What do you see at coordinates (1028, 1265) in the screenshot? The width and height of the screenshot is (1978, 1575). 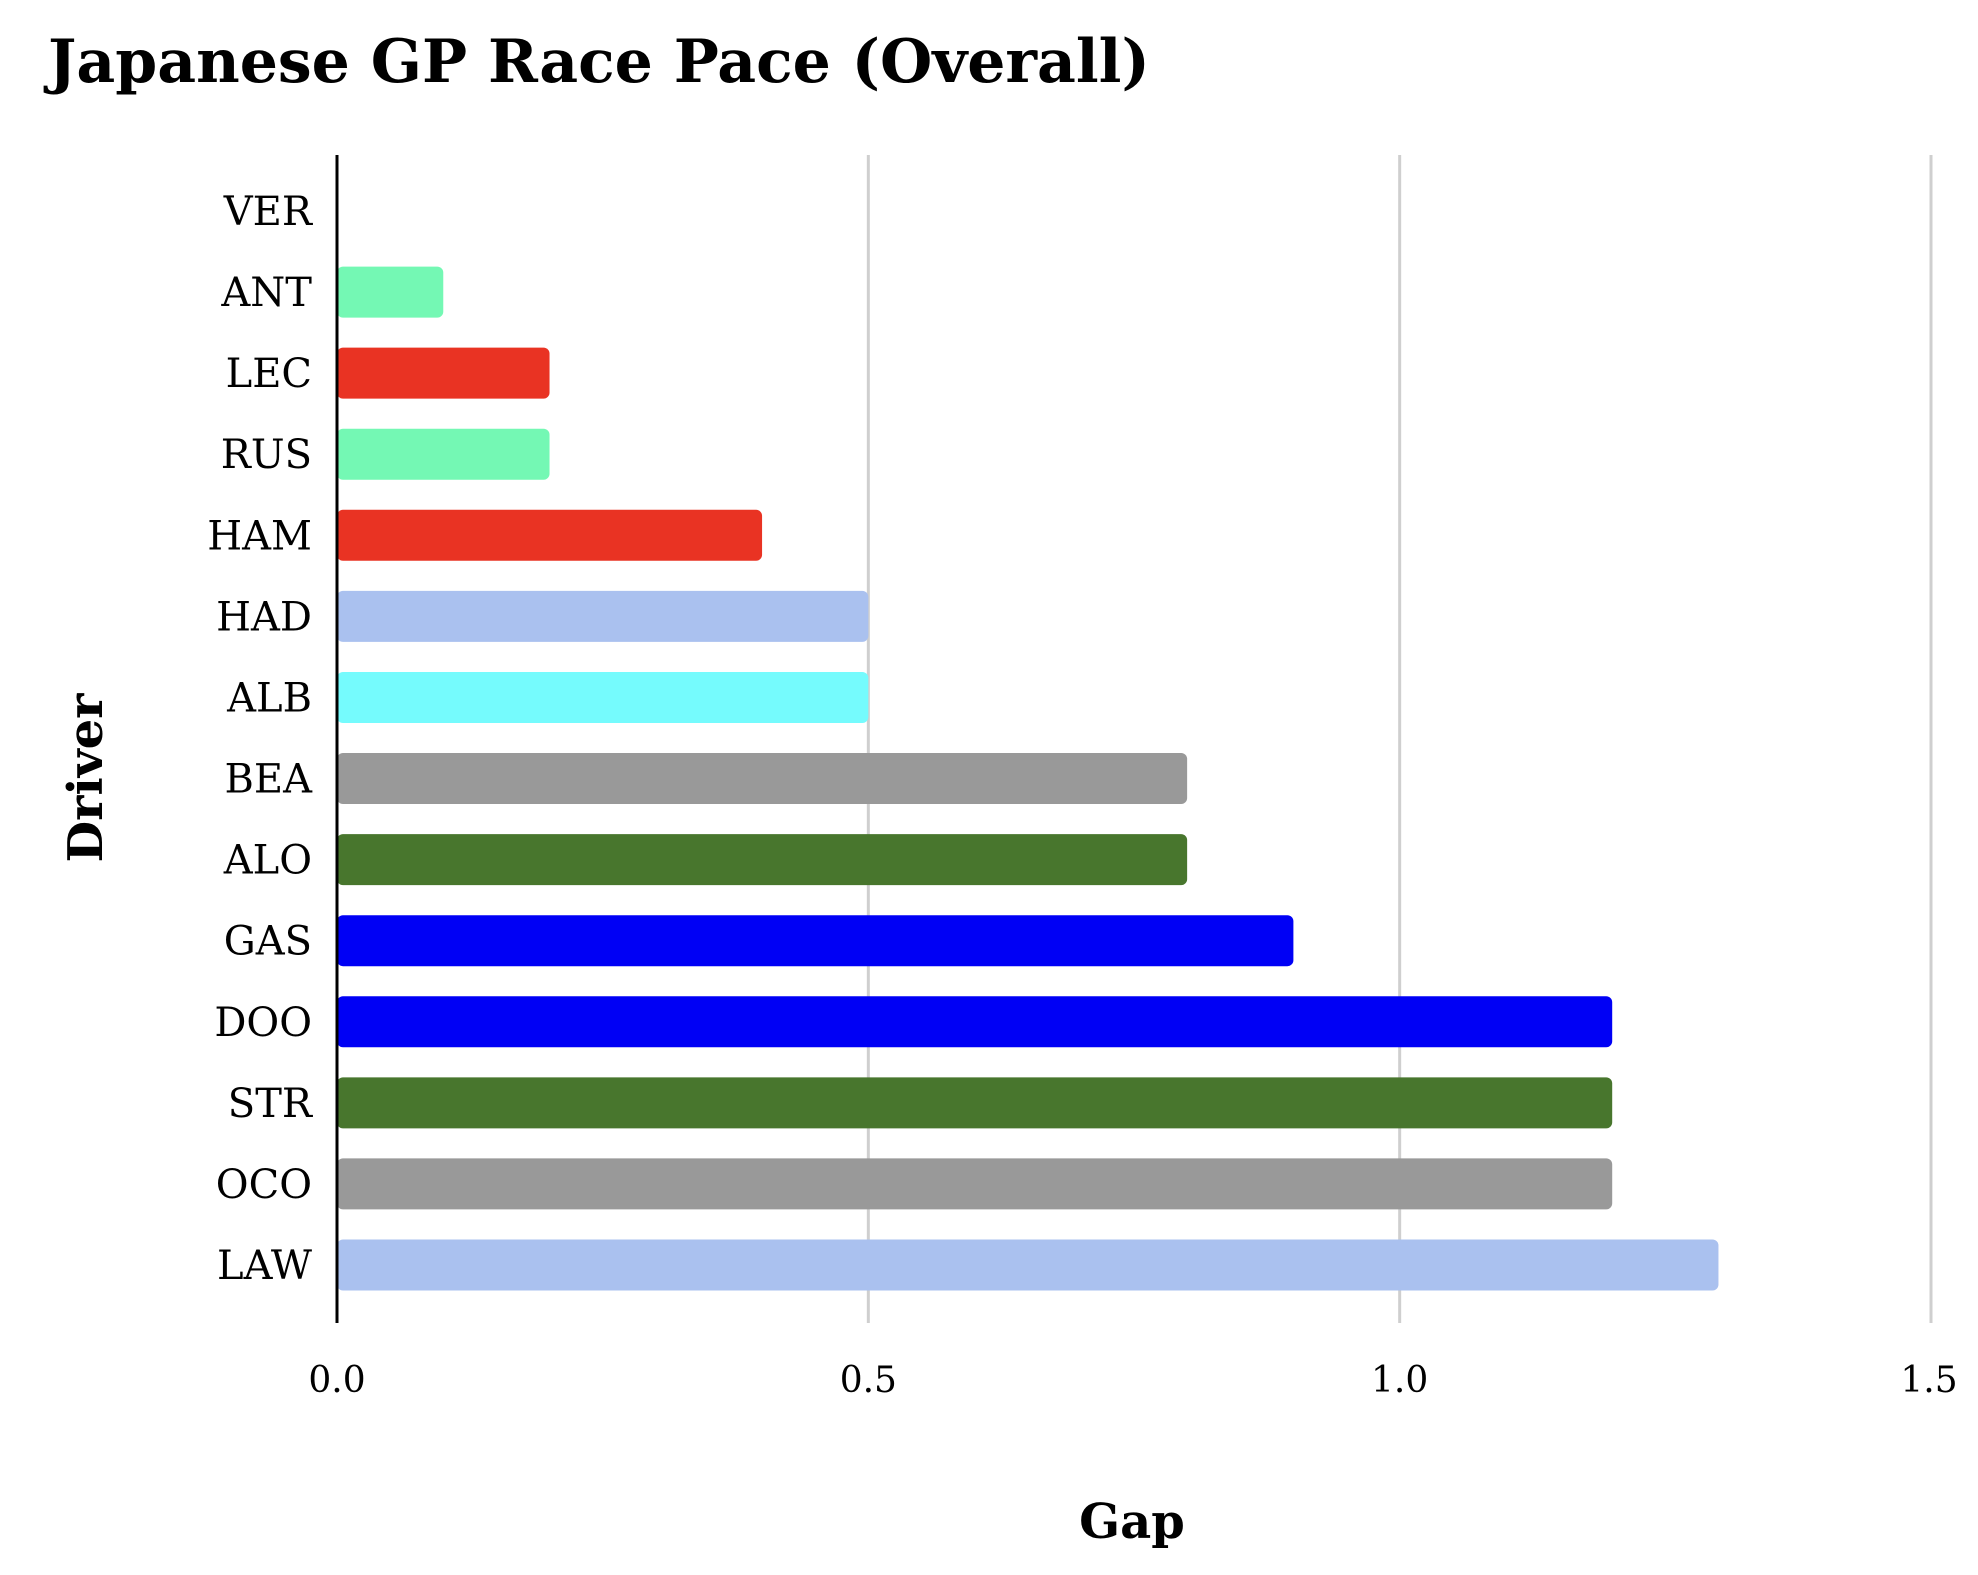 I see `bar-law` at bounding box center [1028, 1265].